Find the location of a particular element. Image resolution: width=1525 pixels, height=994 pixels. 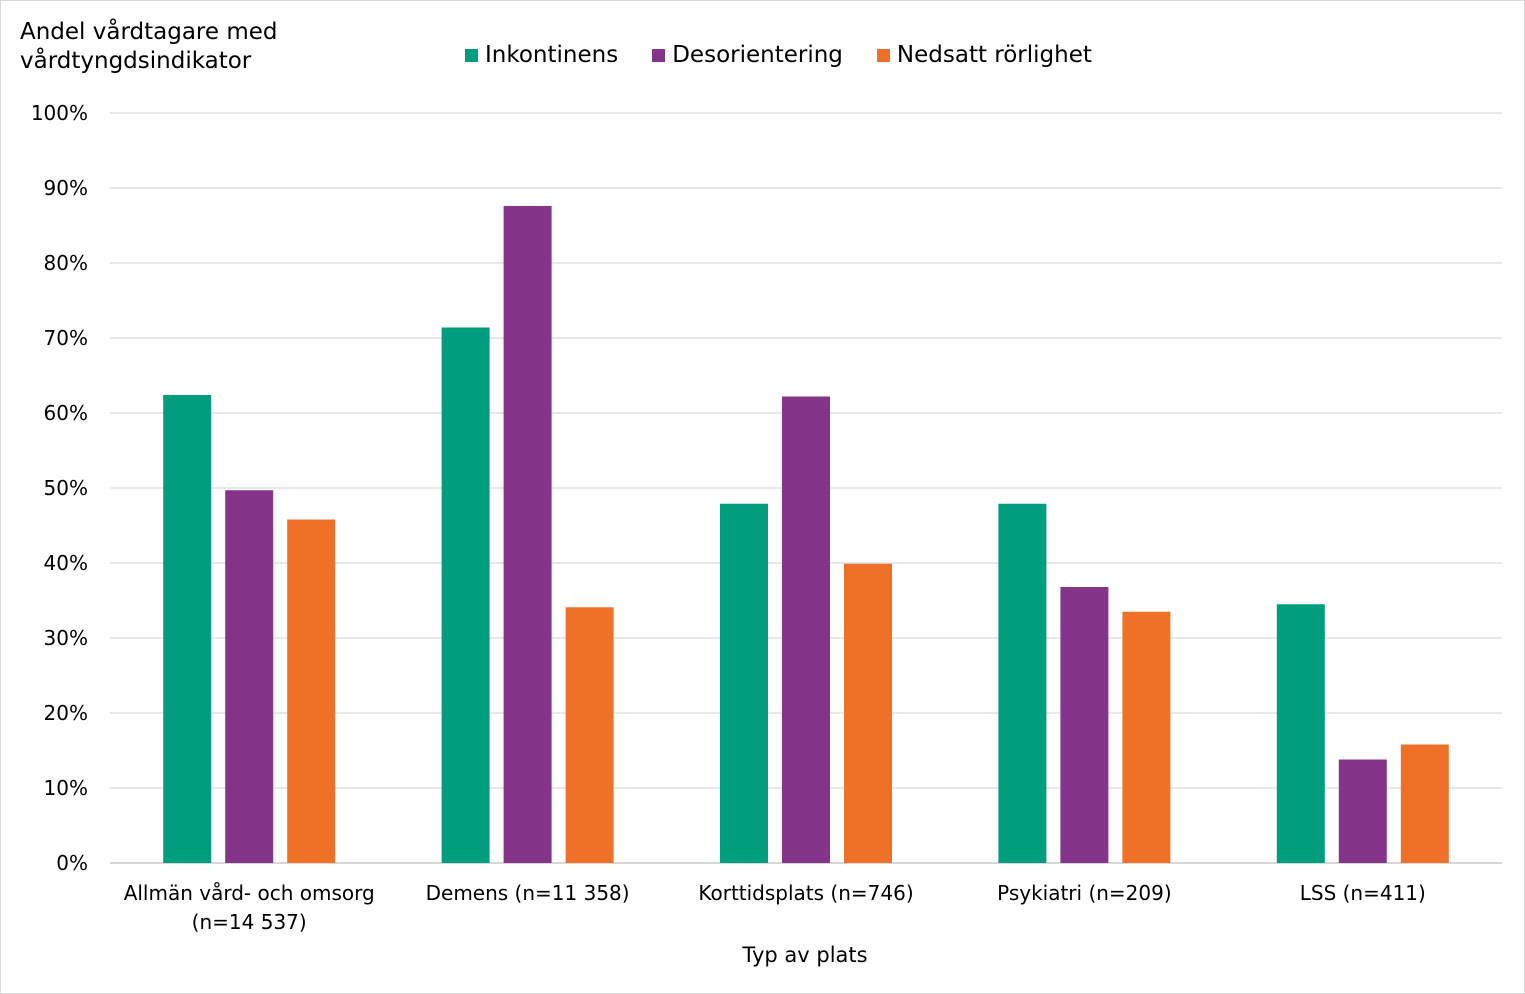

x-category-label: Demens (n=11 358) is located at coordinates (528, 893).